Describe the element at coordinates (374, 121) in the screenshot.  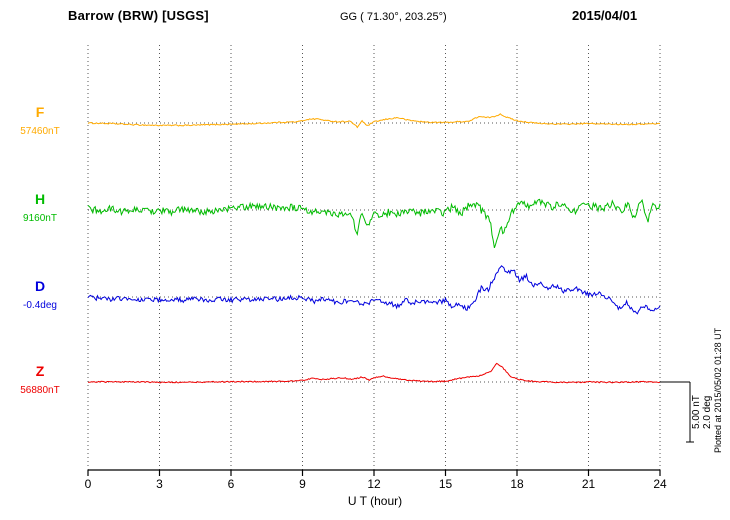
I see `trace-f` at that location.